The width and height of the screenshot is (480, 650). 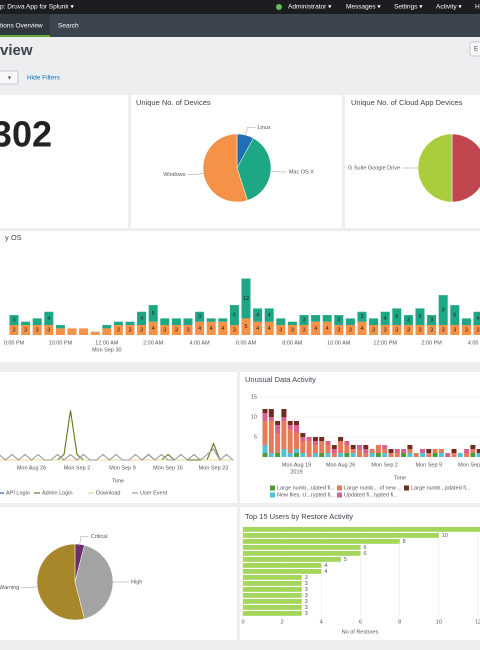 What do you see at coordinates (16, 50) in the screenshot?
I see `page-title: view` at bounding box center [16, 50].